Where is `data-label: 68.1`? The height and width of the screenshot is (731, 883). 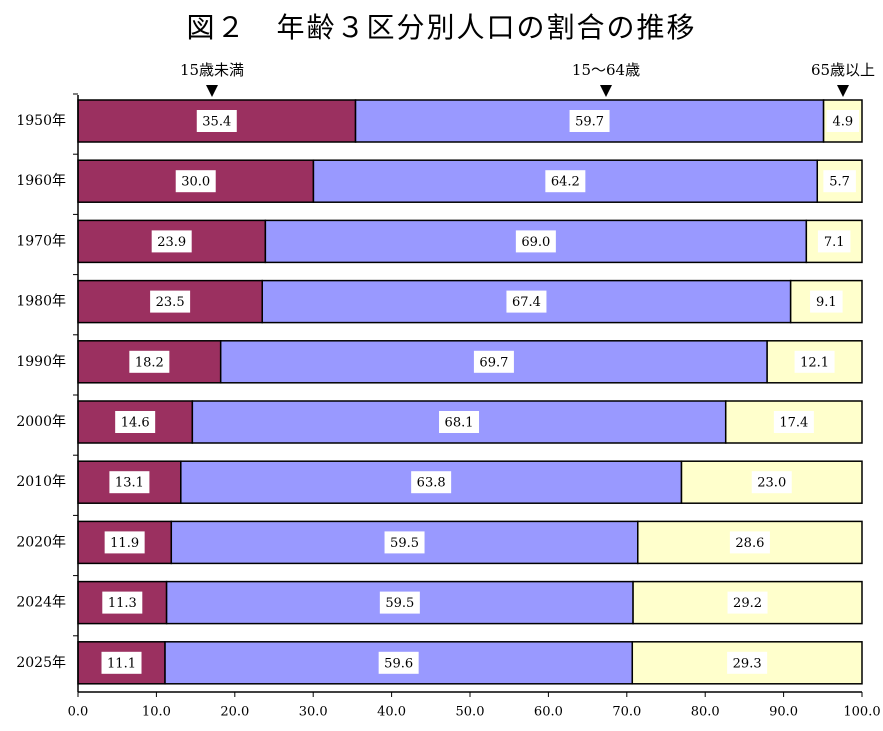
data-label: 68.1 is located at coordinates (459, 423).